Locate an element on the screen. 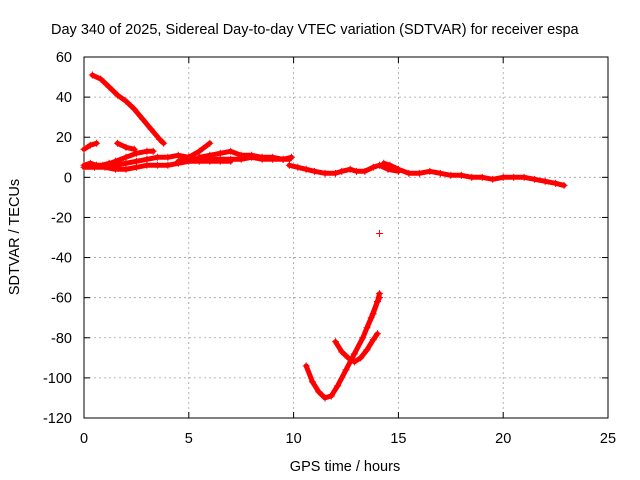  x-tick-label: 25 is located at coordinates (608, 439).